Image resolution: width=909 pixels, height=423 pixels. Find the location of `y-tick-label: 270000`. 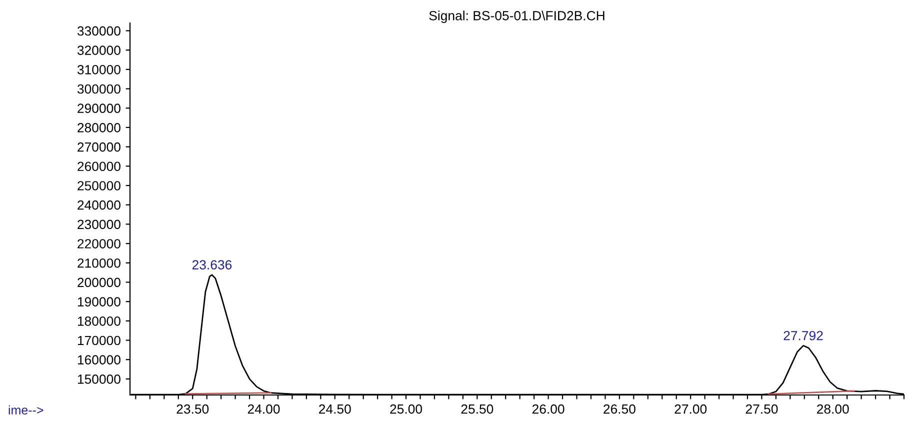

y-tick-label: 270000 is located at coordinates (99, 147).